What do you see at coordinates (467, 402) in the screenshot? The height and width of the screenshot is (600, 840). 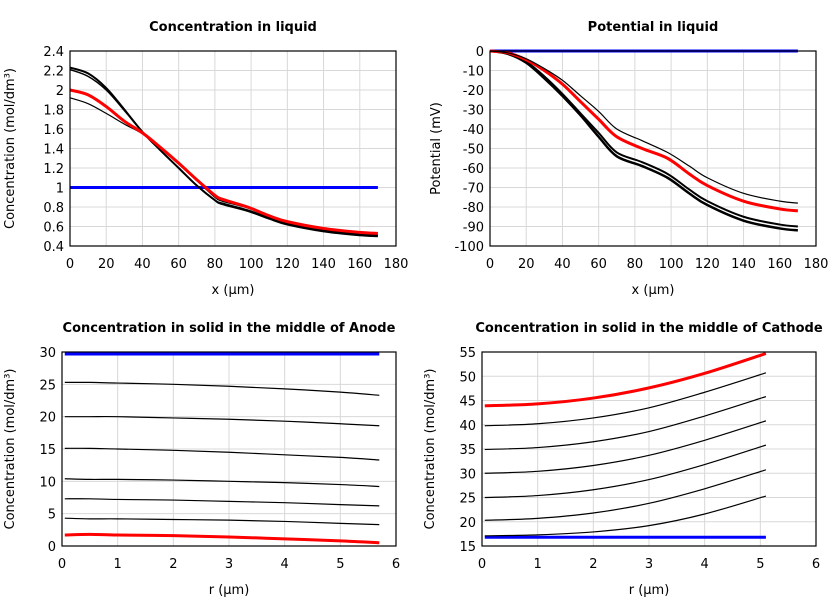 I see `y-tick-label: 45` at bounding box center [467, 402].